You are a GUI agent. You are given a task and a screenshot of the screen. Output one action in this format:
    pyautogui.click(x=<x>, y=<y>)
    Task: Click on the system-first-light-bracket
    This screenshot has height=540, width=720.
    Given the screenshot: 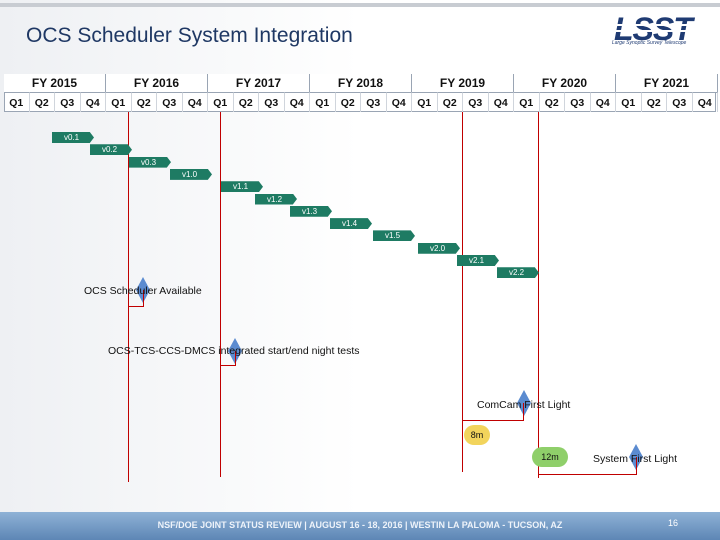 What is the action you would take?
    pyautogui.click(x=587, y=466)
    